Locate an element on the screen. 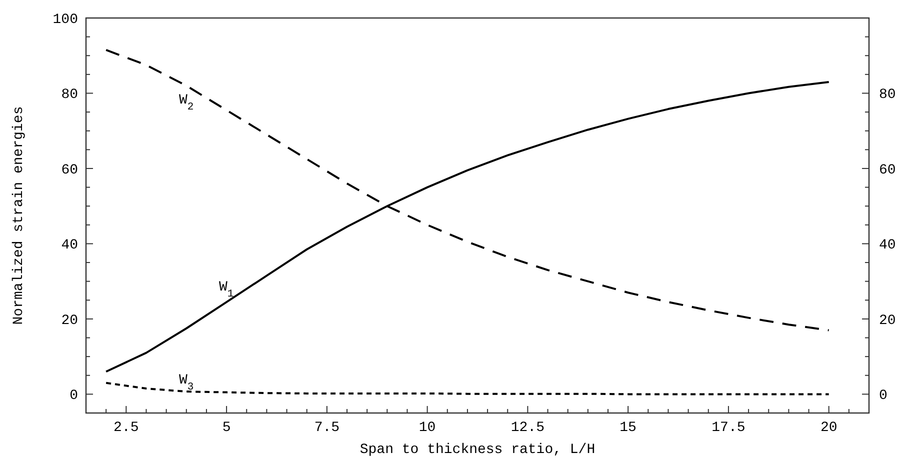  x-tick-label: 5 is located at coordinates (226, 428).